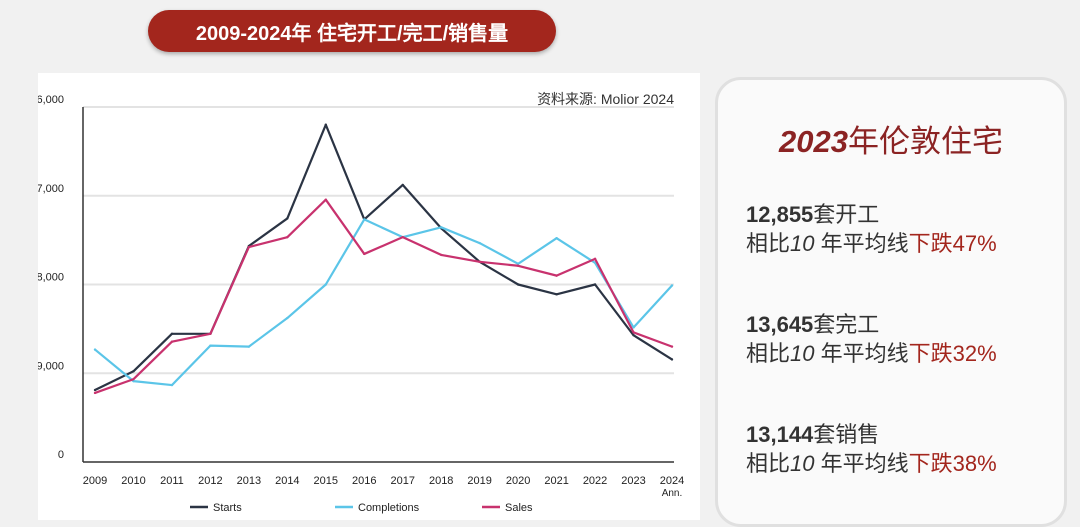 The image size is (1080, 527). I want to click on legend-label: Starts, so click(227, 508).